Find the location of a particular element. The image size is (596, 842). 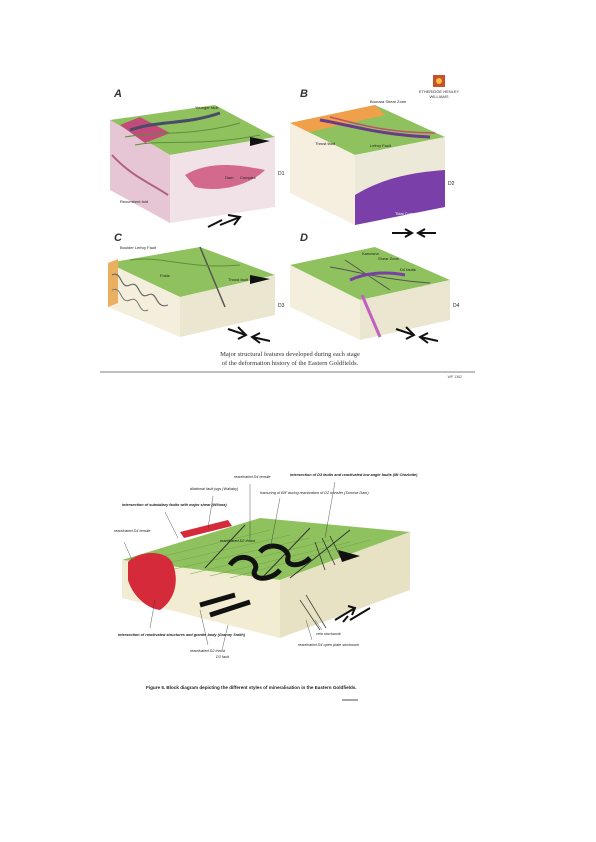

panel-b-thrust is located at coordinates (375, 128).